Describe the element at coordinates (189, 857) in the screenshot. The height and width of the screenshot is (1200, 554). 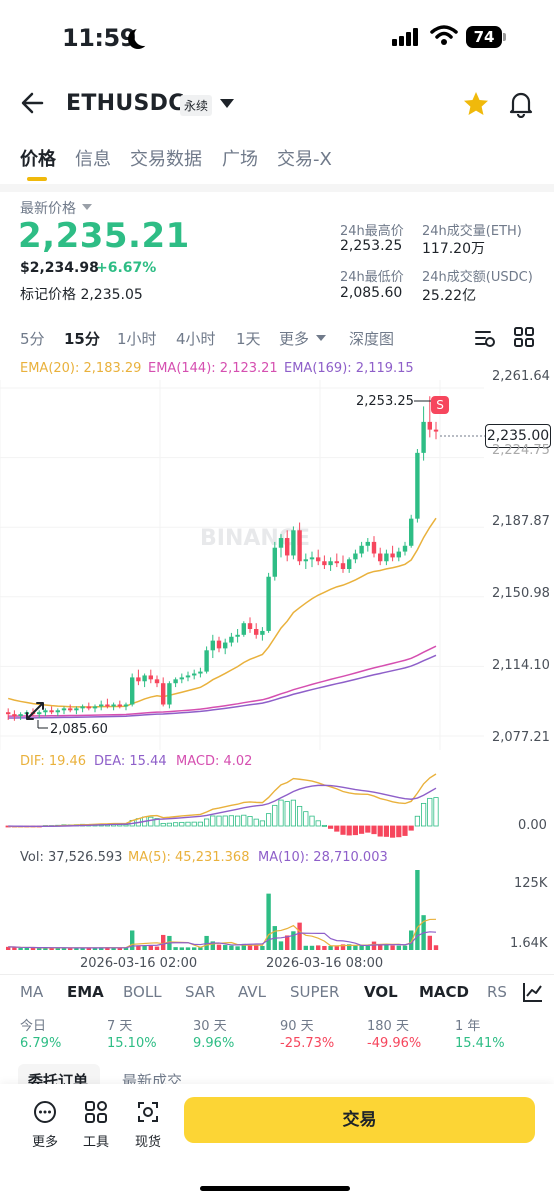
I see `vol-ma5-legend: MA(5): 45,231.368` at that location.